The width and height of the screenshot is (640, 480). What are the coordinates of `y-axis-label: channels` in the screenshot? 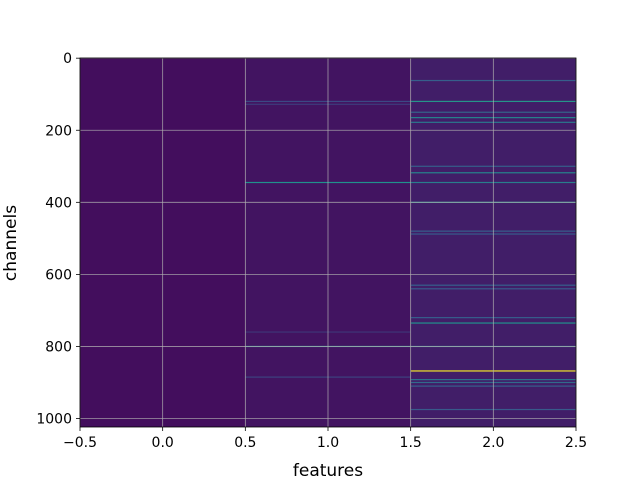 It's located at (11, 243).